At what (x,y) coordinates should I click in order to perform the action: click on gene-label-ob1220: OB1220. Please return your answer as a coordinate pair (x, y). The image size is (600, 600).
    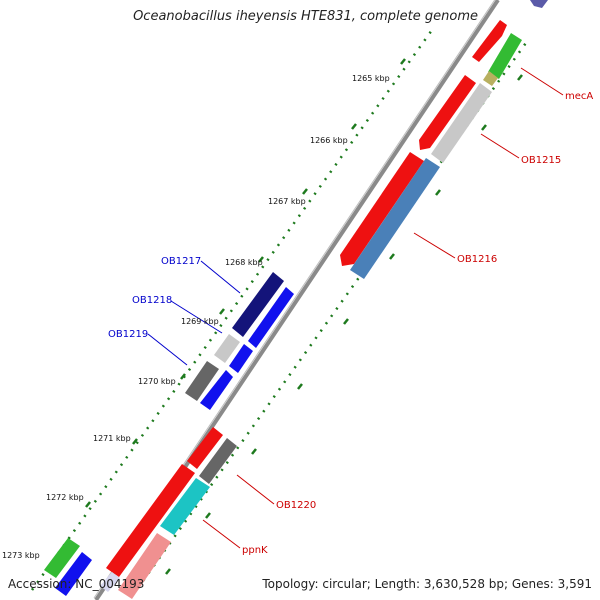
    Looking at the image, I should click on (296, 505).